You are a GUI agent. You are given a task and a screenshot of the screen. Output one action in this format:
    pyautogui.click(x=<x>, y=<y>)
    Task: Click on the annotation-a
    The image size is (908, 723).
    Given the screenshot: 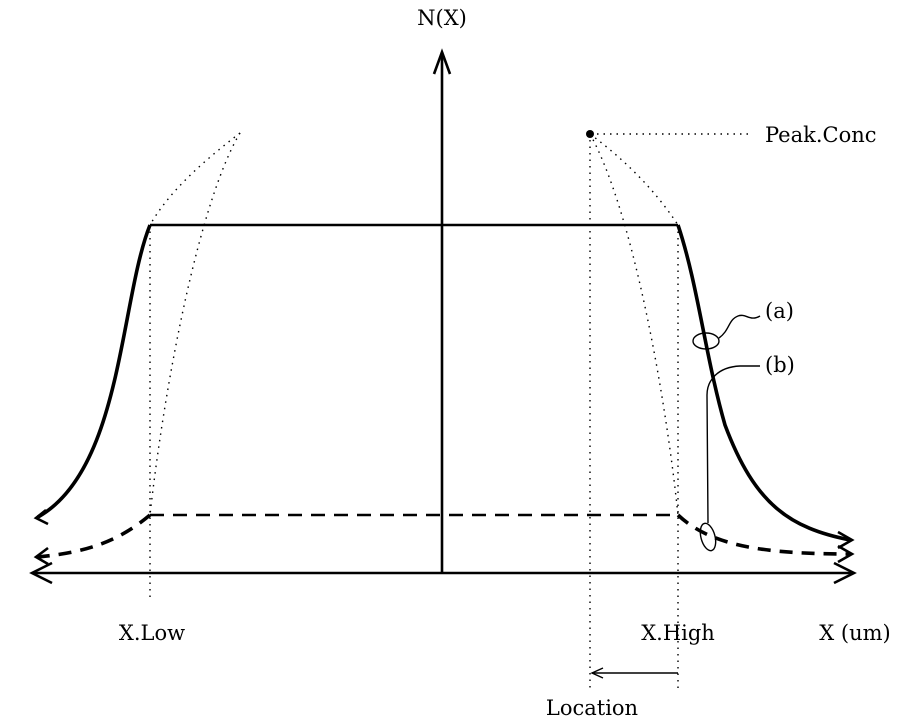 What is the action you would take?
    pyautogui.click(x=726, y=332)
    